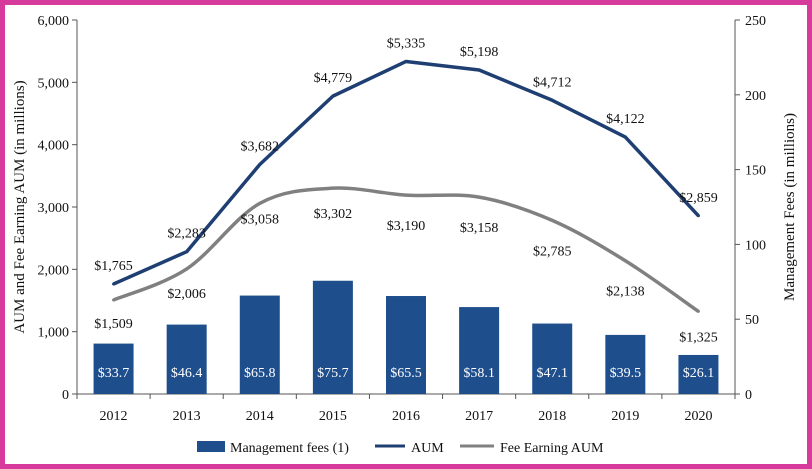 This screenshot has height=469, width=812. I want to click on aum-value-label: $5,198, so click(479, 52).